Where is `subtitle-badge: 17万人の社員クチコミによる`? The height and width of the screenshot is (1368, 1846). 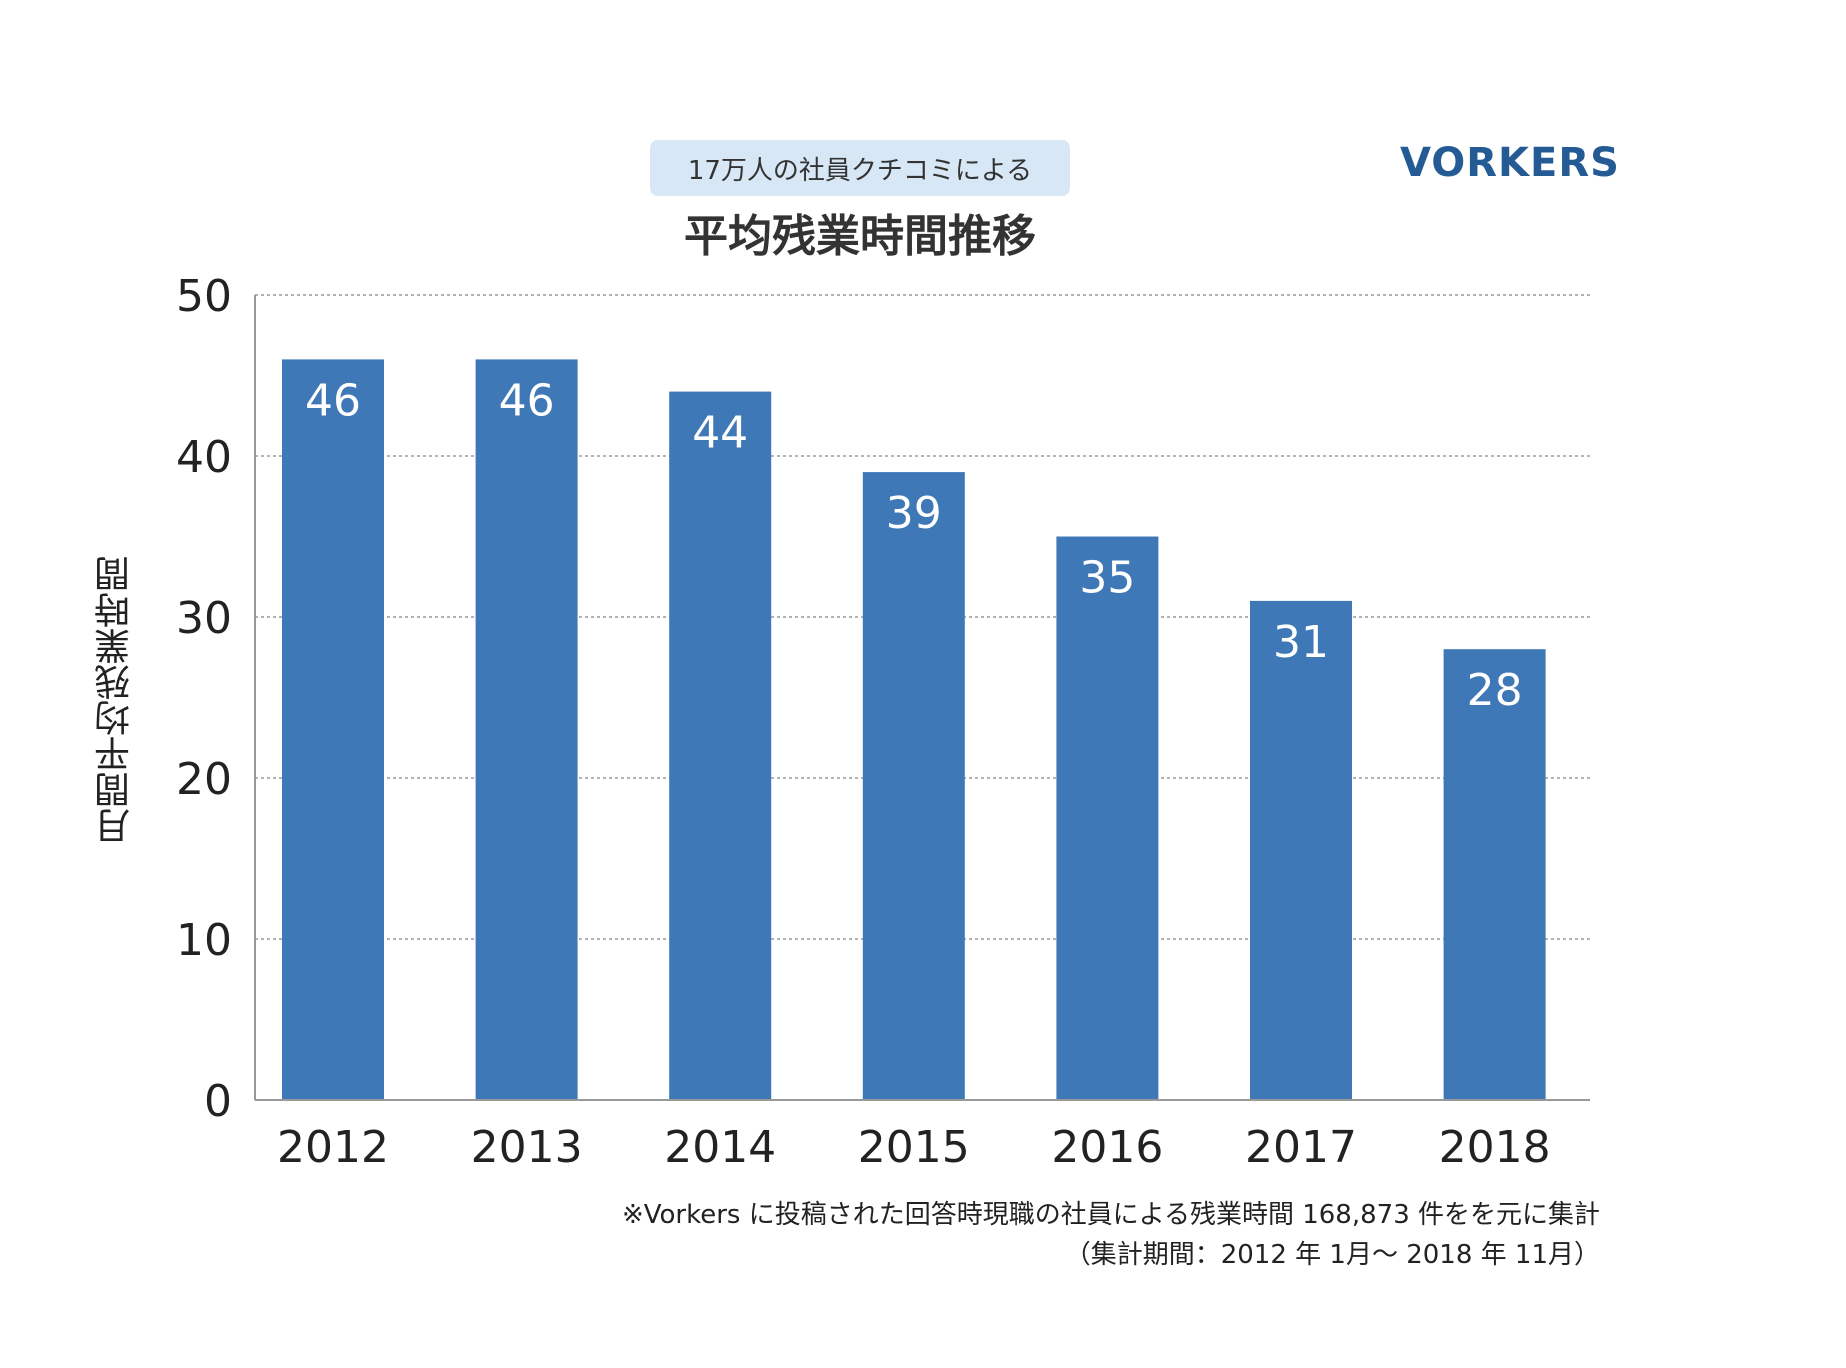
subtitle-badge: 17万人の社員クチコミによる is located at coordinates (860, 168).